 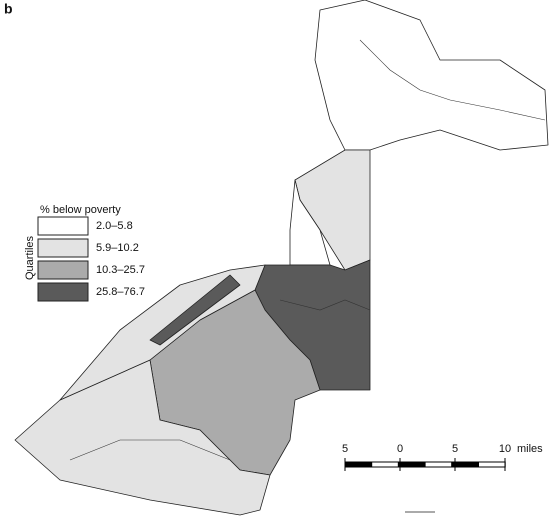 What do you see at coordinates (91, 259) in the screenshot?
I see `legend: 2.0–5.8 5.9–10.2 10.3–25.7 25.8–76.7` at bounding box center [91, 259].